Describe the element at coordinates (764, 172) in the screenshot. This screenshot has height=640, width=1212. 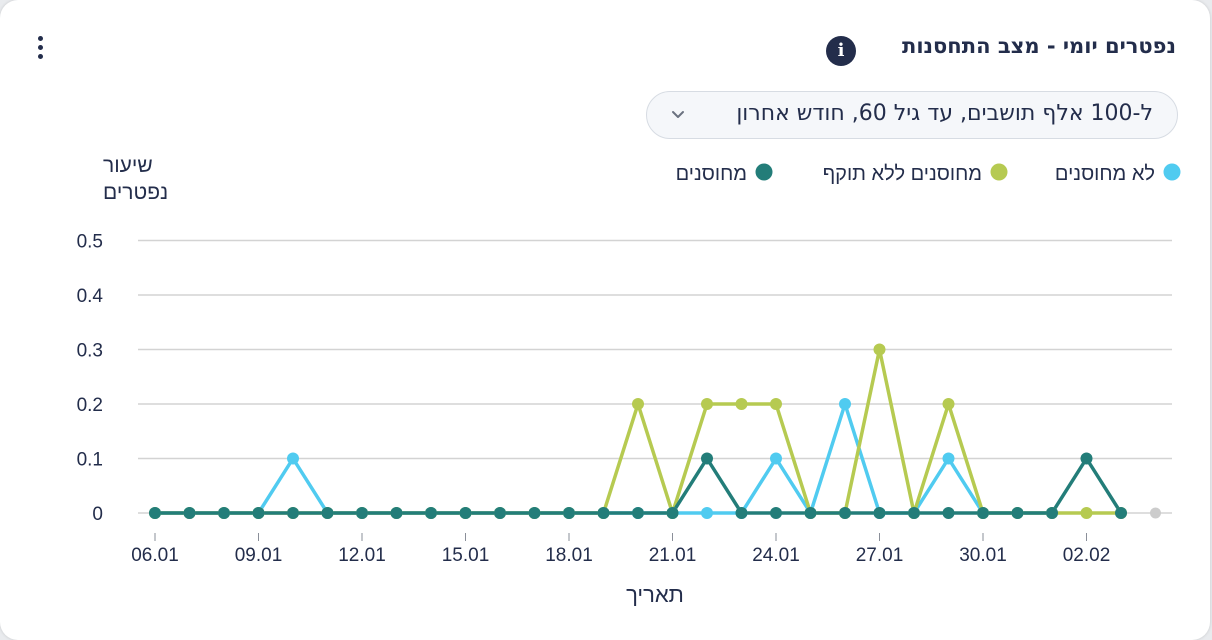
I see `legend-marker-vaccinated` at that location.